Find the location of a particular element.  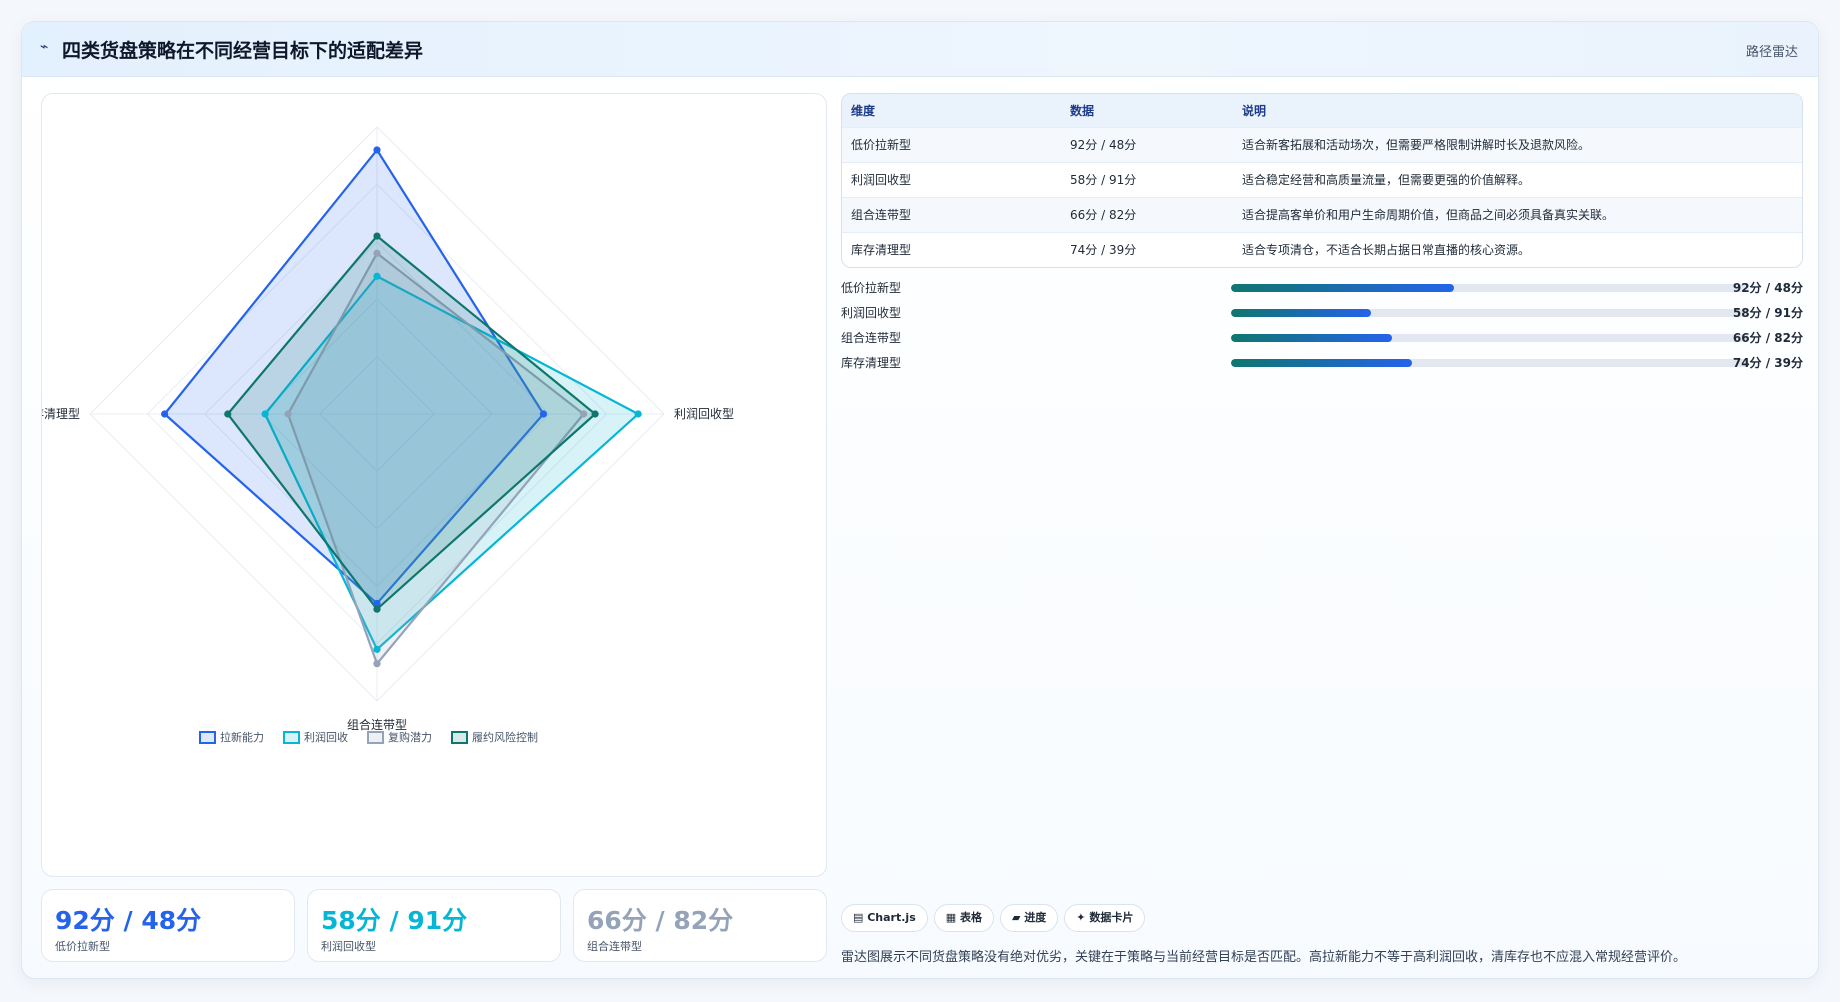

table-row: 利润回收型 58分 / 91分 适合稳定经营和高质量流量，但需要更强的价值解释。 is located at coordinates (1322, 179).